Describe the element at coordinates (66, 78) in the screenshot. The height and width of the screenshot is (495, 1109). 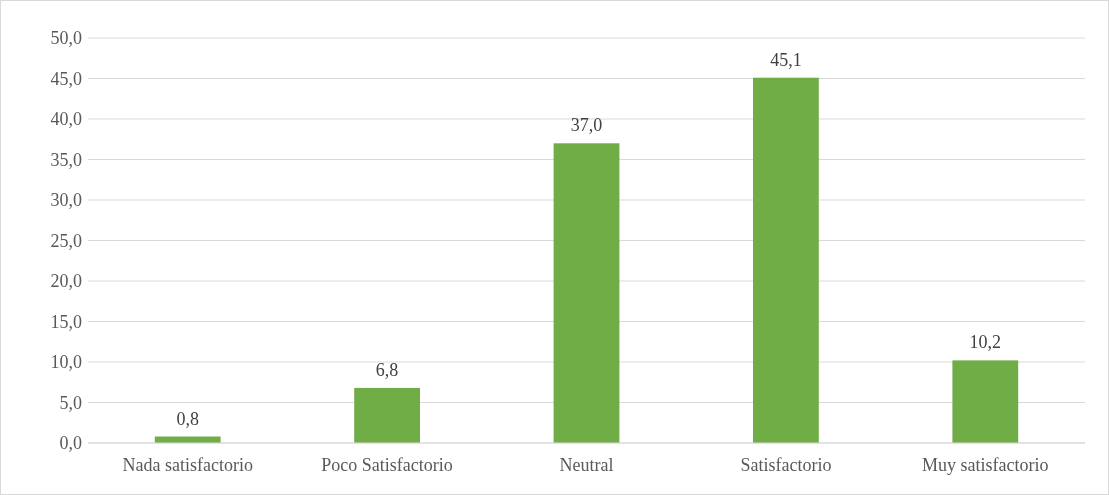
I see `y-tick-label: 45,0` at that location.